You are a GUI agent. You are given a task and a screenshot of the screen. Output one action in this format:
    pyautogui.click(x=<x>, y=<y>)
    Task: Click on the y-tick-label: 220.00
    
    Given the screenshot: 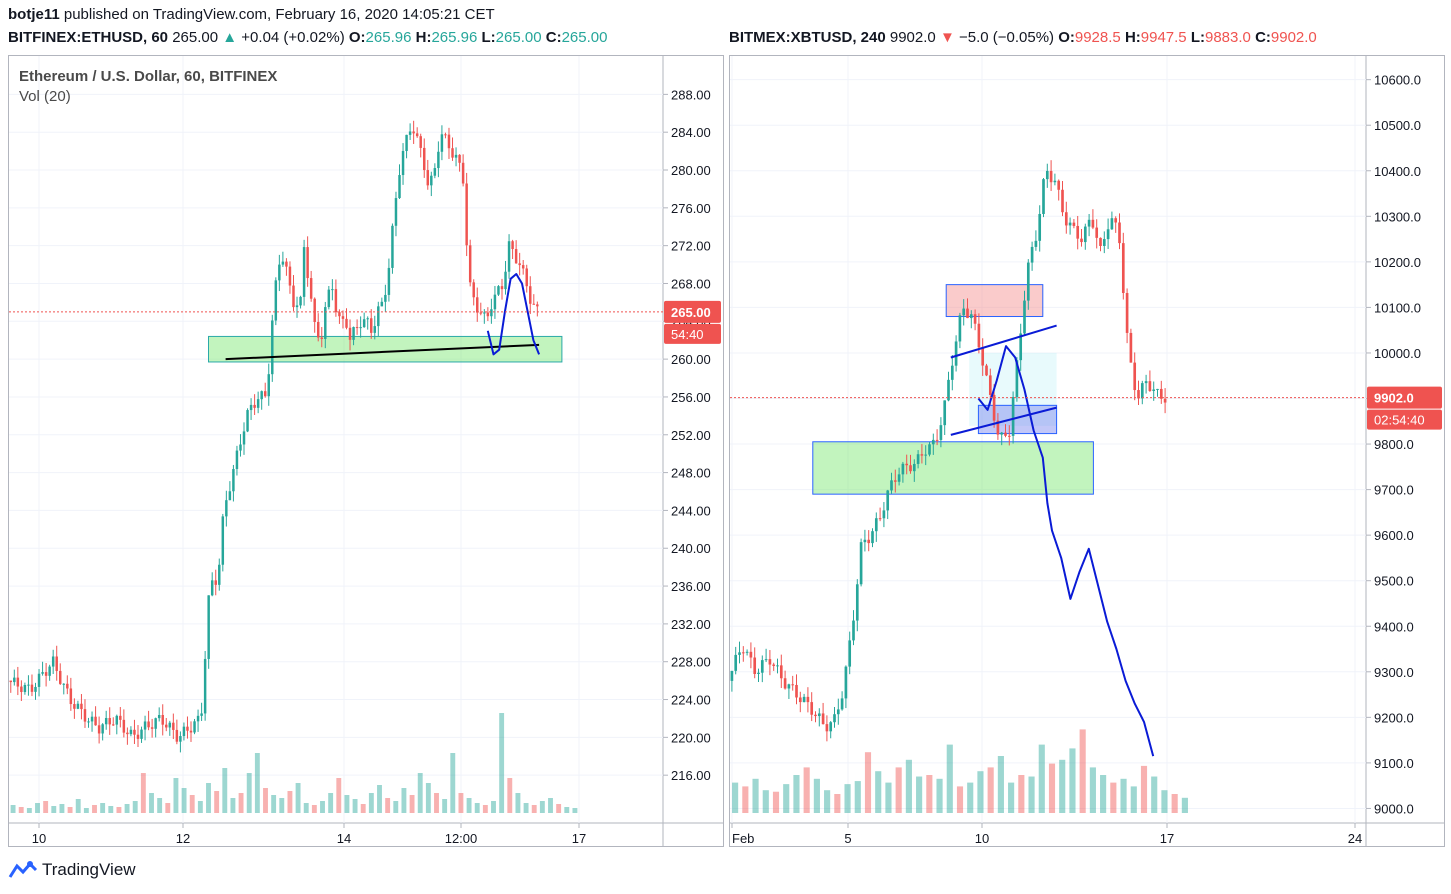 What is the action you would take?
    pyautogui.click(x=691, y=737)
    